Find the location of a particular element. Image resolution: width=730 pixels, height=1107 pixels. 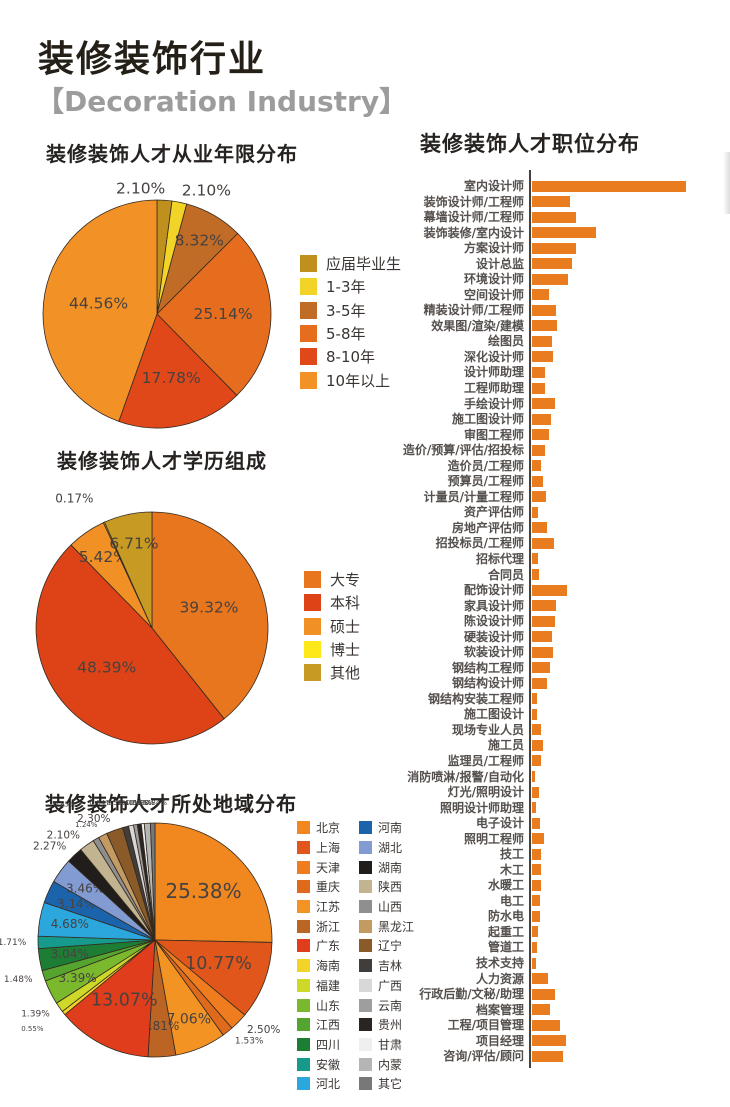

legend-label: 其它 is located at coordinates (390, 1084).